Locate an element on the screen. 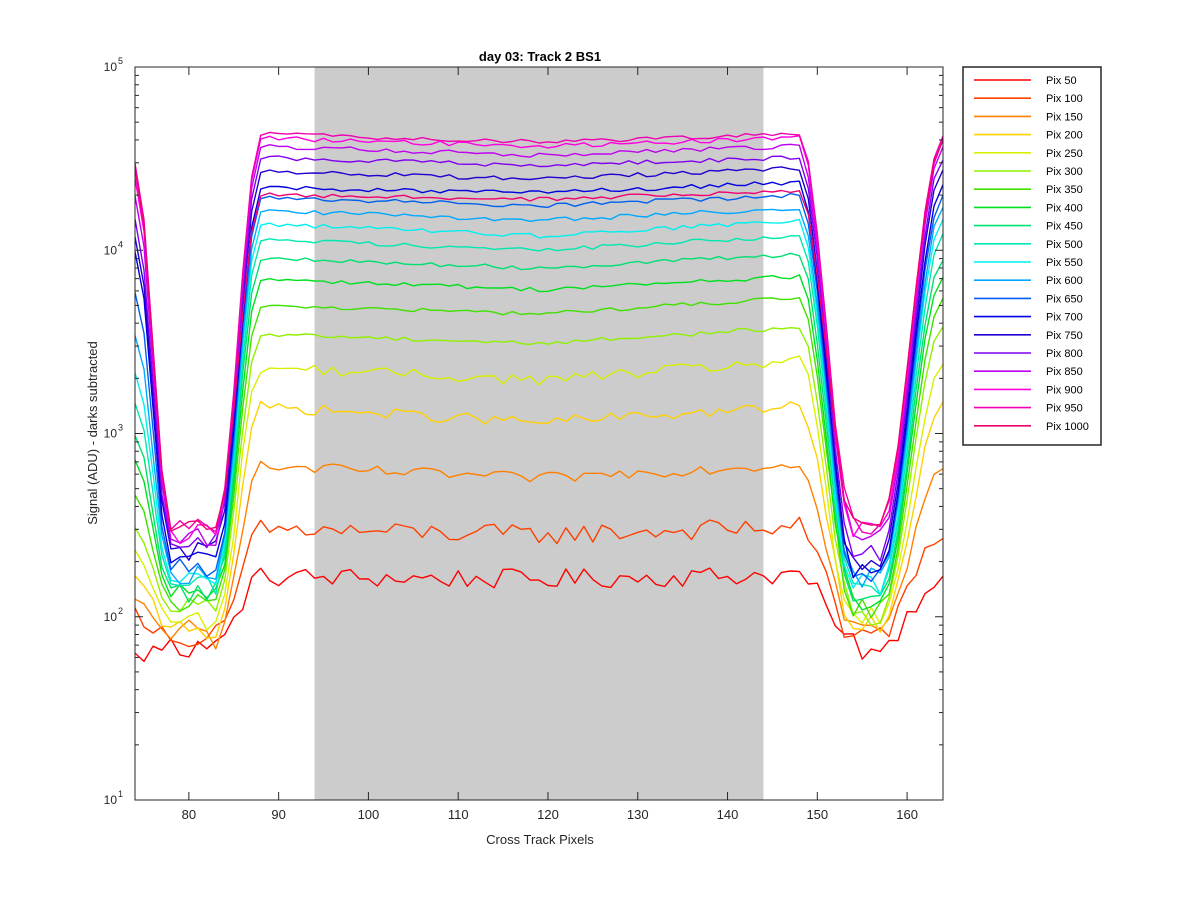 The width and height of the screenshot is (1200, 900). legend-label: Pix 1000 is located at coordinates (1067, 427).